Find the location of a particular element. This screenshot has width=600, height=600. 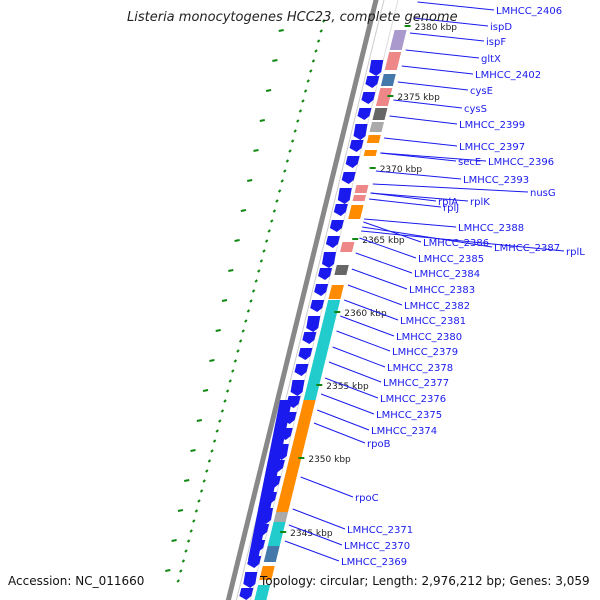

gene-label: LMHCC_2381 is located at coordinates (433, 321).